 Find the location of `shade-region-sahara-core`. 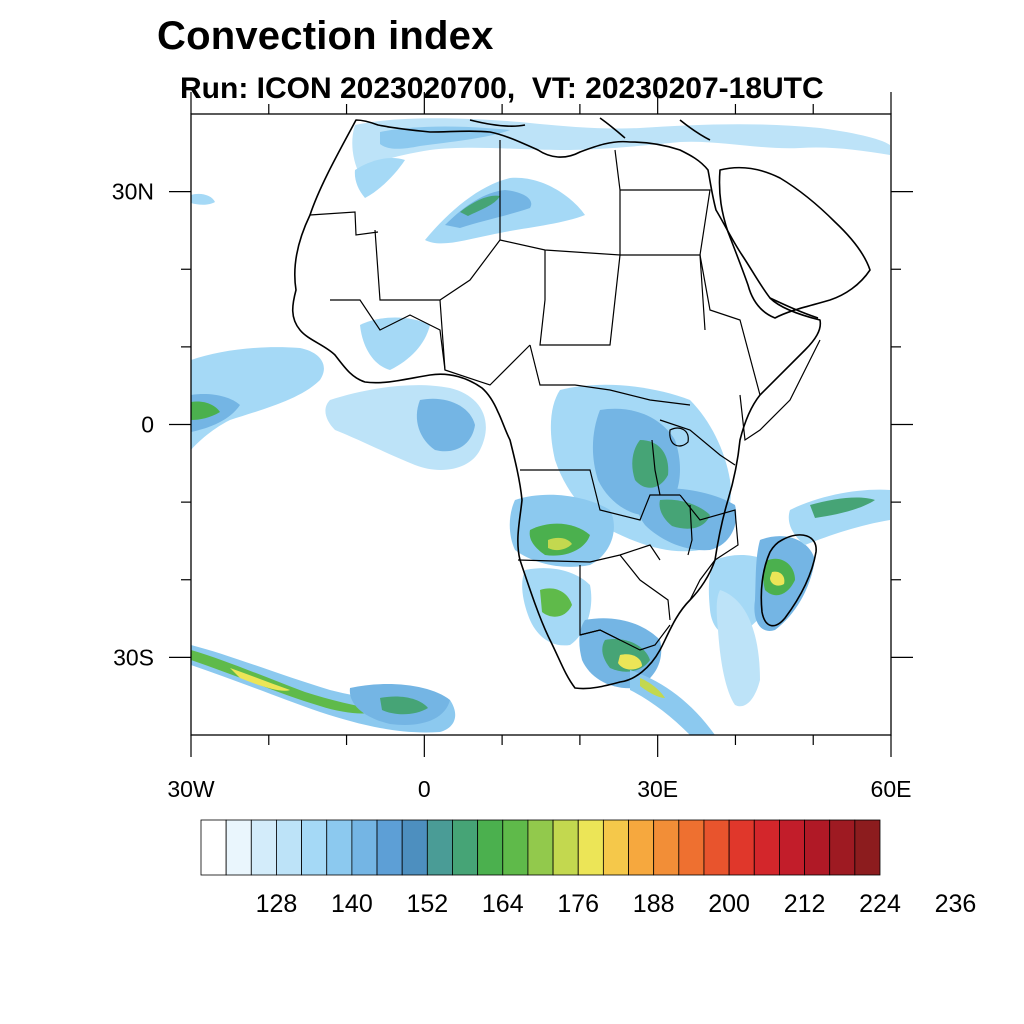

shade-region-sahara-core is located at coordinates (488, 209).